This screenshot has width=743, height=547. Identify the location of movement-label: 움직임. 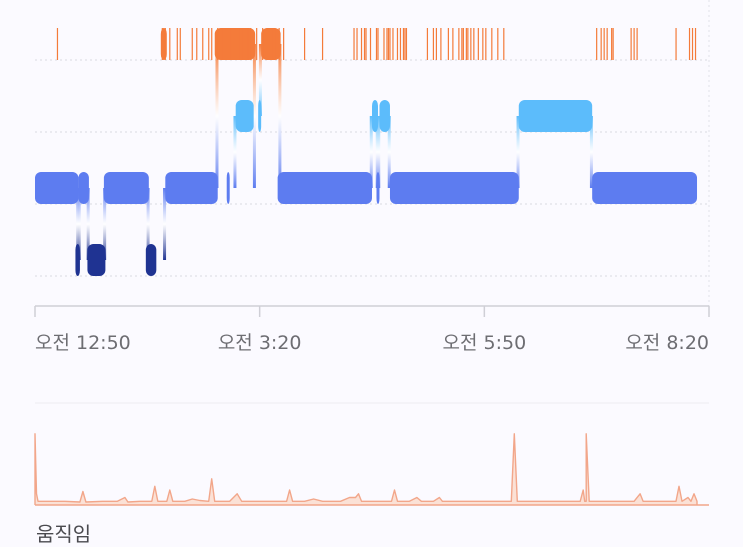
(64, 534).